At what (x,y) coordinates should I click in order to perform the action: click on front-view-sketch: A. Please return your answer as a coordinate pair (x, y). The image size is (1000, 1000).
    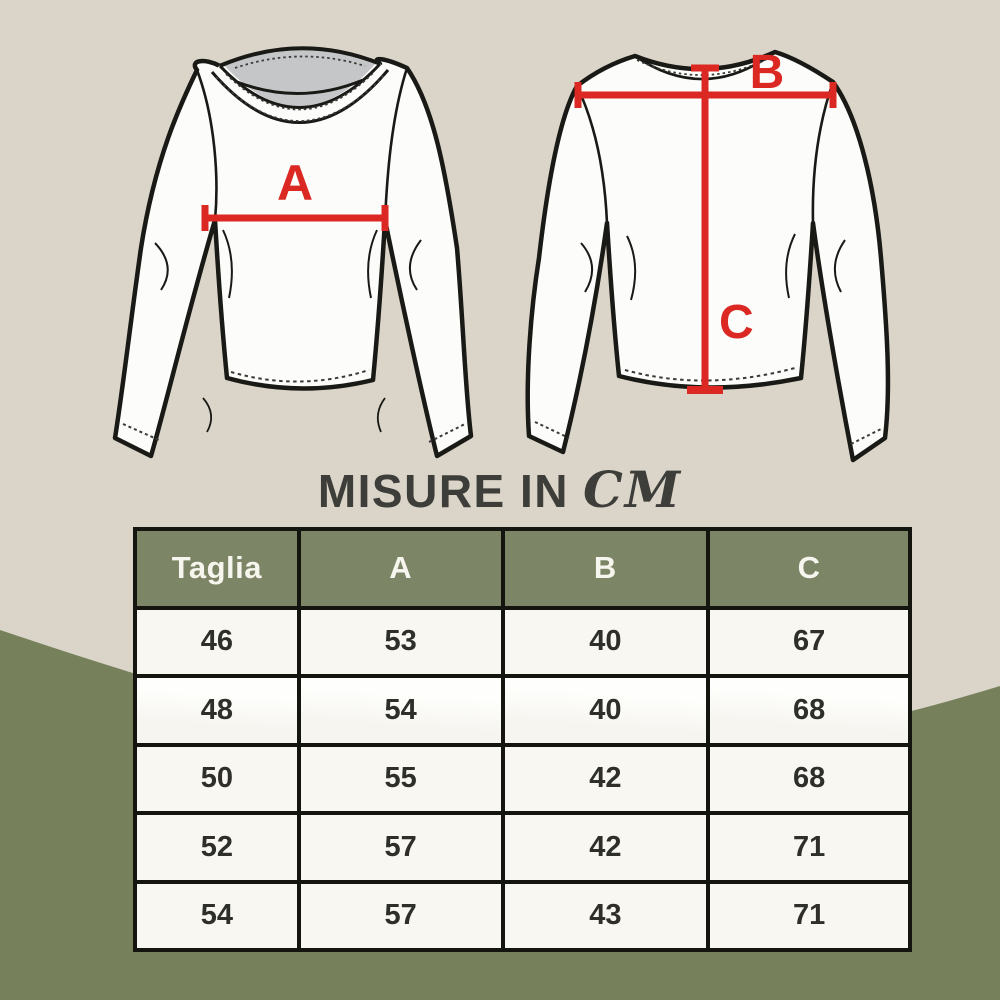
    Looking at the image, I should click on (293, 252).